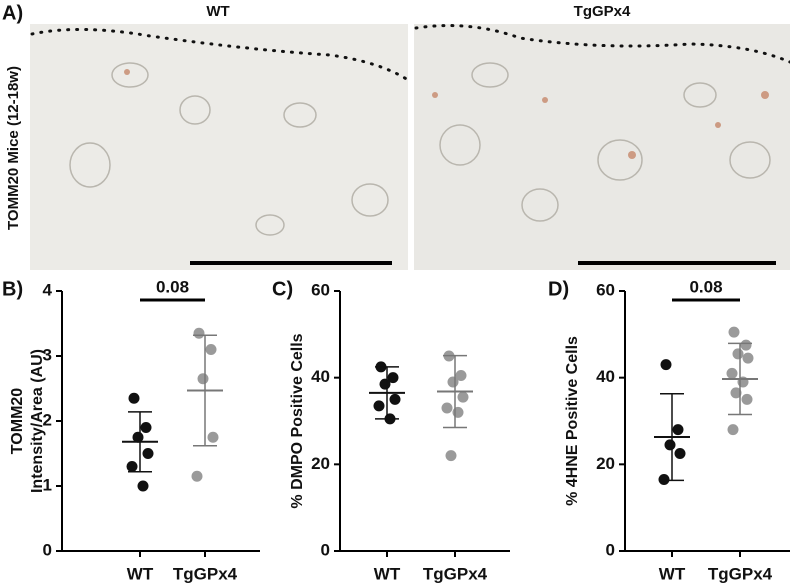 This screenshot has height=588, width=790. Describe the element at coordinates (37, 421) in the screenshot. I see `y-axis-label: Intensity/Area (AU)` at that location.